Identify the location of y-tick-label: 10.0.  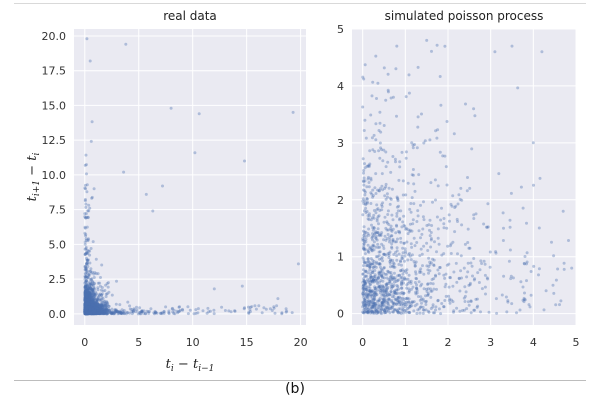
(54, 175).